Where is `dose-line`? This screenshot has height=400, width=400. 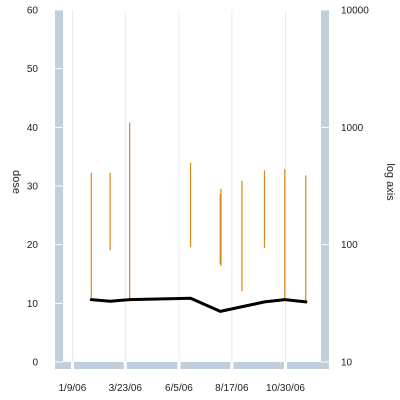
dose-line is located at coordinates (198, 304).